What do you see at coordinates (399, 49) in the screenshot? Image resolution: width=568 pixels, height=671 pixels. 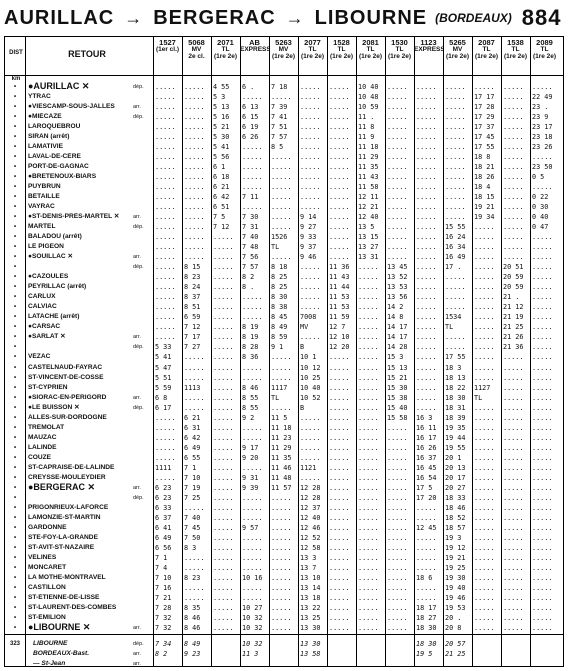 I see `train-header: 1530 TL (1re 2e)` at bounding box center [399, 49].